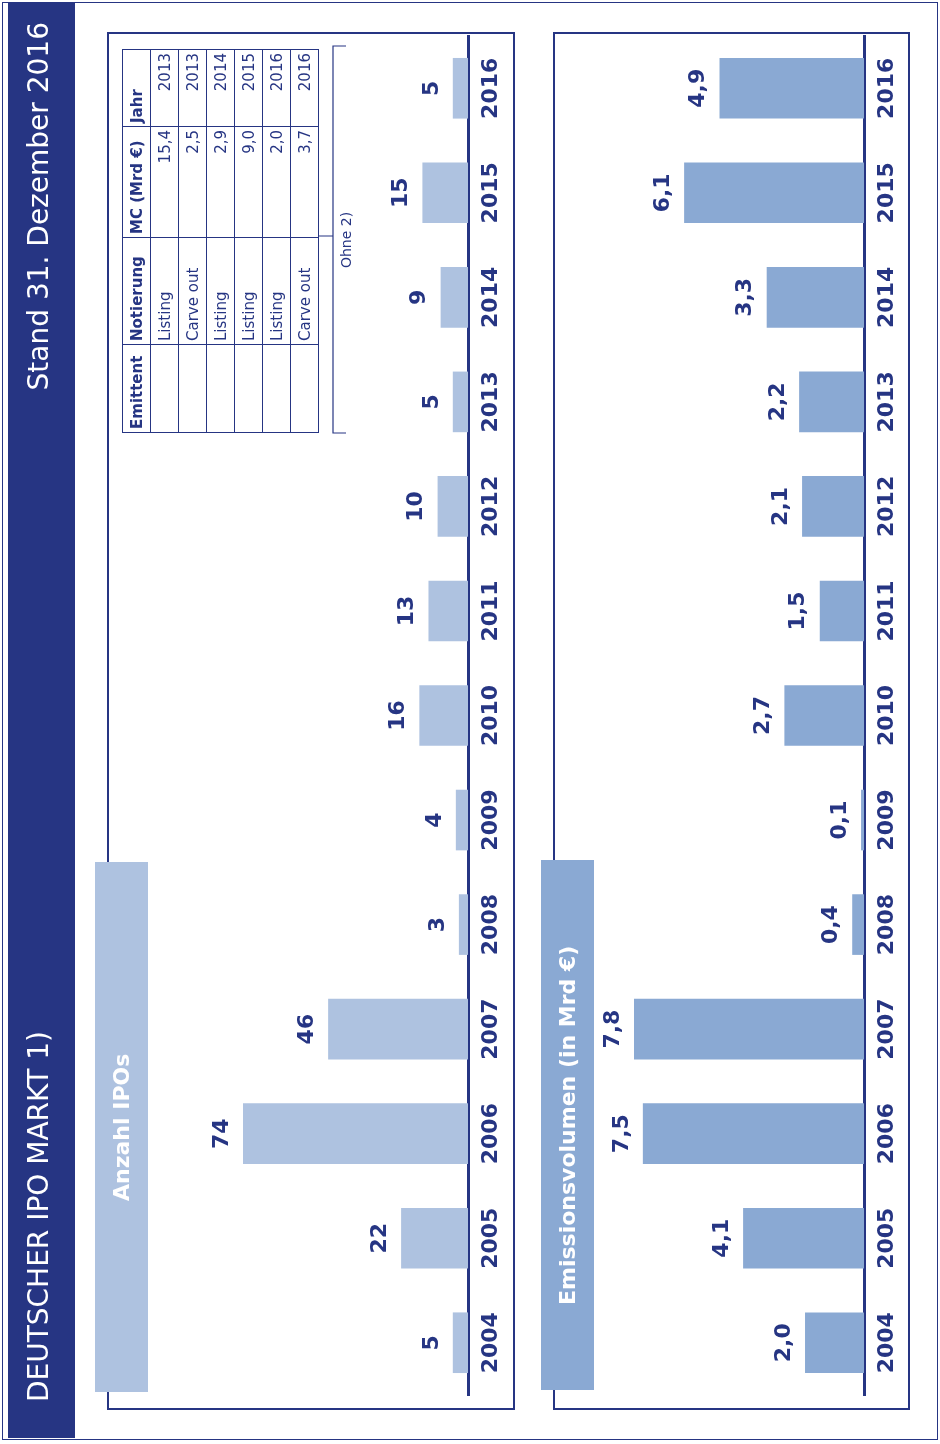  I want to click on data-label: 4,9, so click(697, 88).